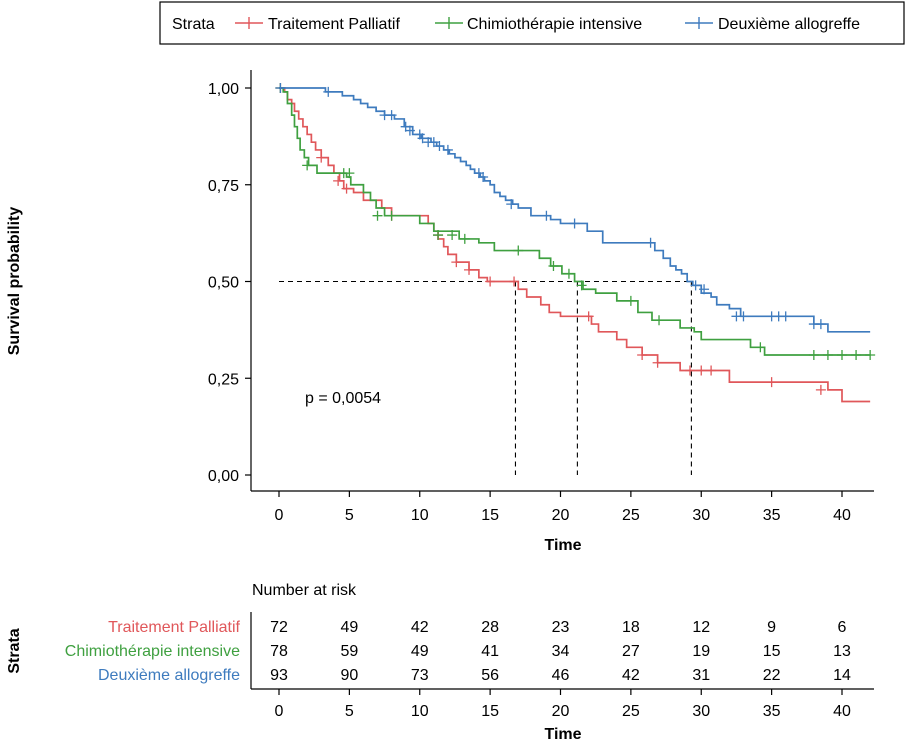 The width and height of the screenshot is (910, 741). What do you see at coordinates (223, 89) in the screenshot?
I see `y-tick-label: 1,00` at bounding box center [223, 89].